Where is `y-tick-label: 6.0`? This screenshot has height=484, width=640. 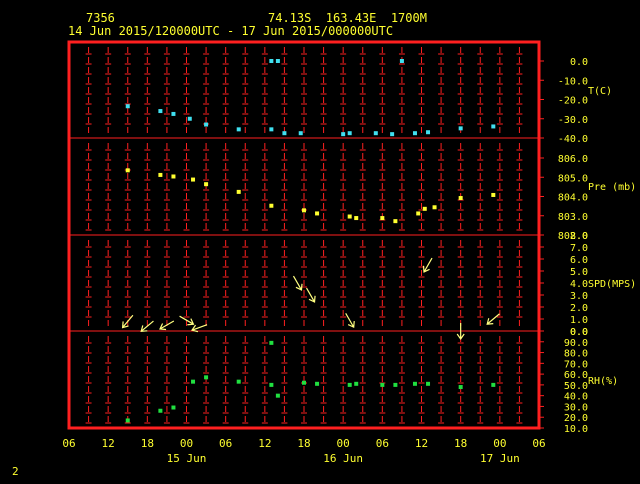
y-tick-label: 6.0 is located at coordinates (579, 260).